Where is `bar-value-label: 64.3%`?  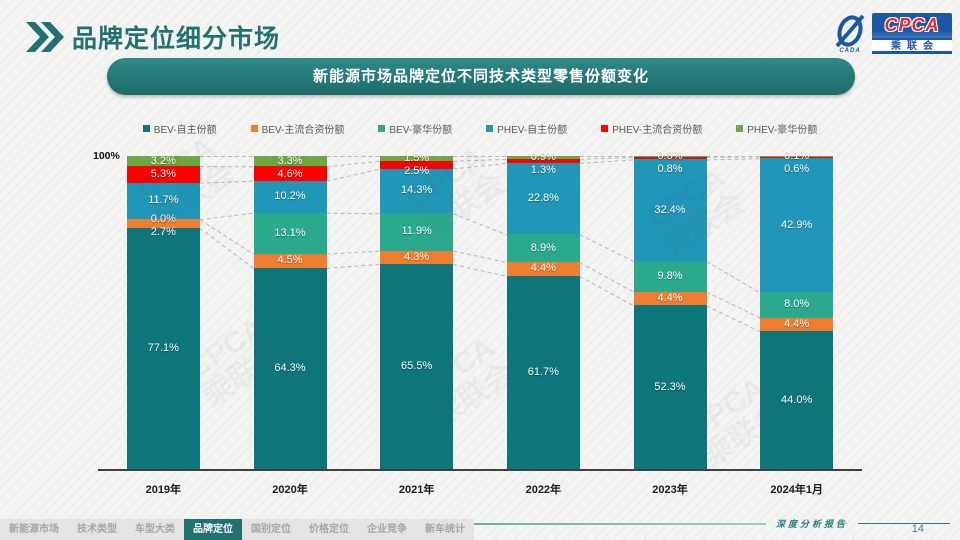
bar-value-label: 64.3% is located at coordinates (290, 367).